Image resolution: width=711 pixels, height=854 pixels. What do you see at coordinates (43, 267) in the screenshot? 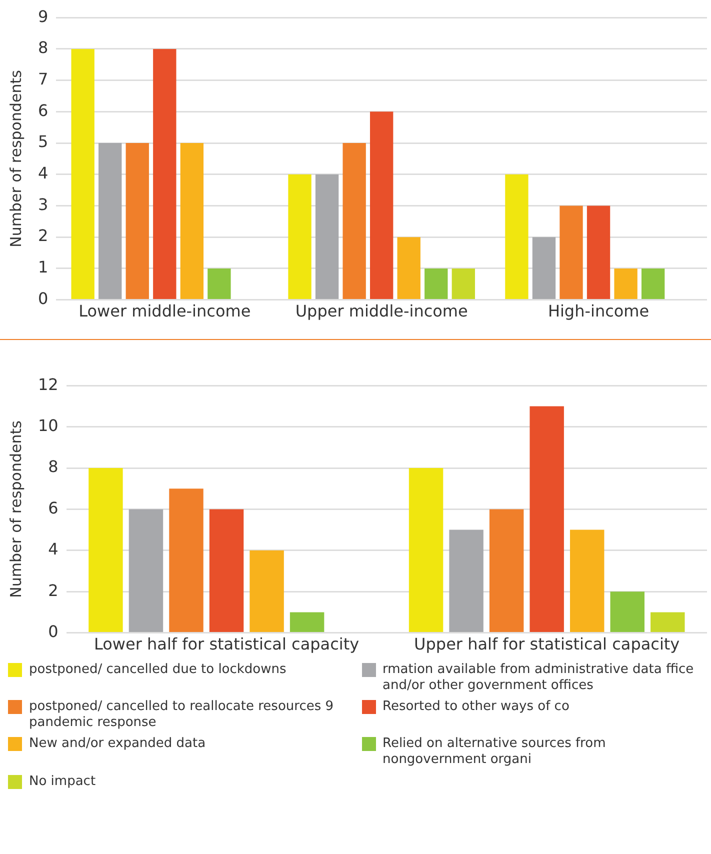
I see `y-tick-label: 1` at bounding box center [43, 267].